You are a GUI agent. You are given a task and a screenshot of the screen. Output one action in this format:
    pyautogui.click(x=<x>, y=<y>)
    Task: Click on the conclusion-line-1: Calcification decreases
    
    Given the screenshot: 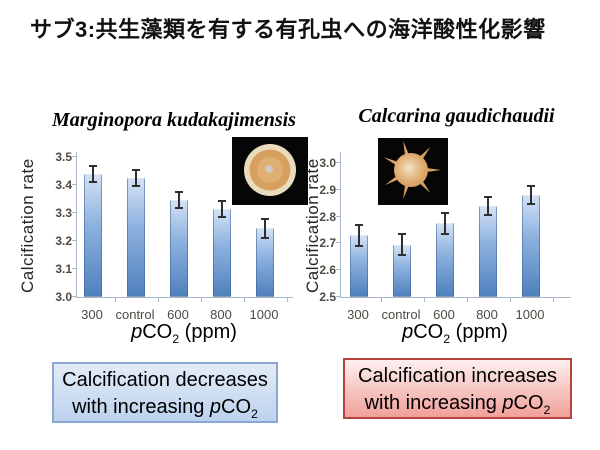 What is the action you would take?
    pyautogui.click(x=165, y=380)
    